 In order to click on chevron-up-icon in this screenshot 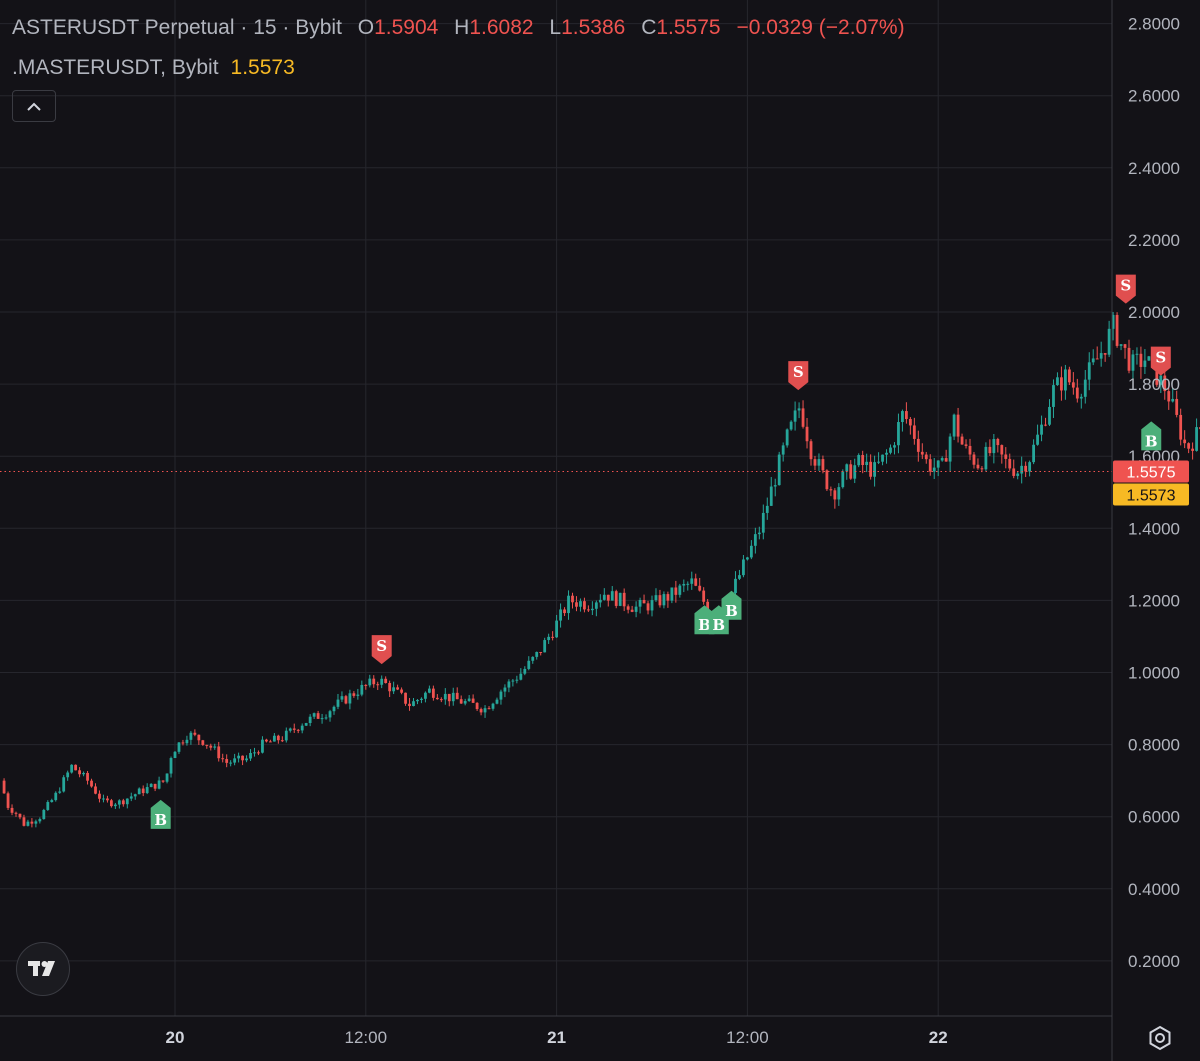, I will do `click(34, 106)`.